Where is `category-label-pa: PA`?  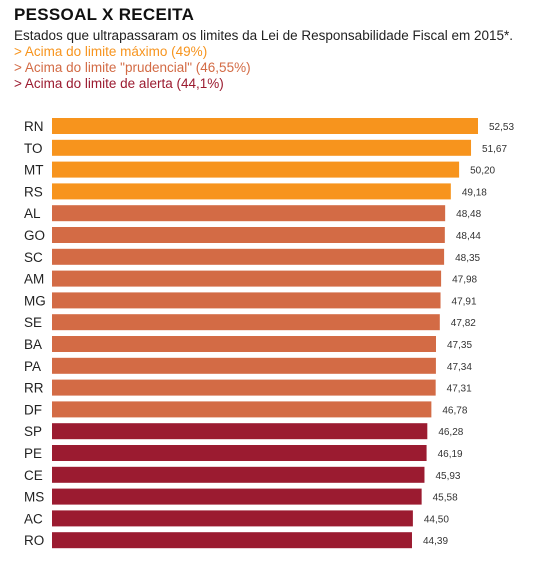
category-label-pa: PA is located at coordinates (32, 366).